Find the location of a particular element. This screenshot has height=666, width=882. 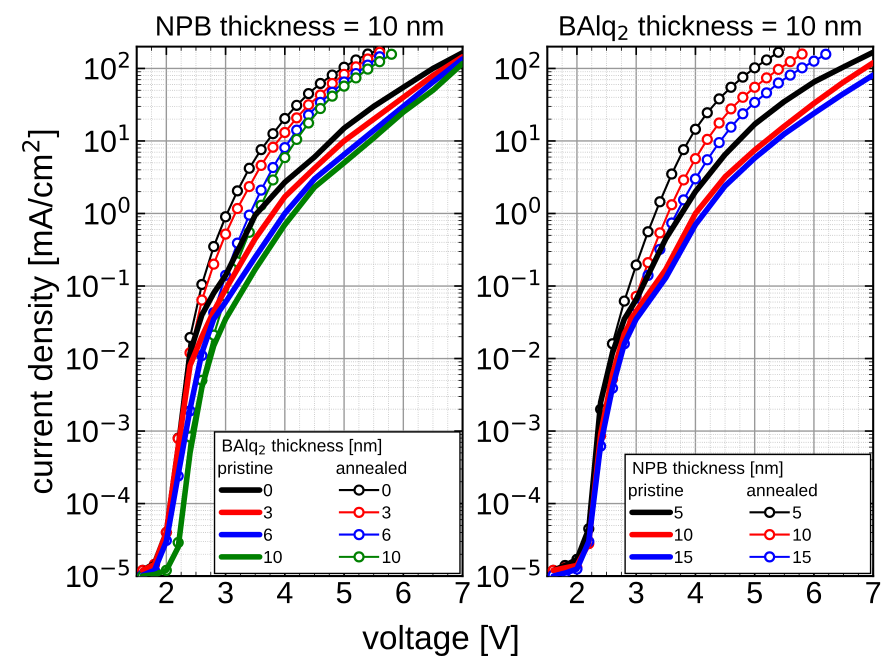

chart-title: NPB thickness = 10 nm is located at coordinates (300, 25).